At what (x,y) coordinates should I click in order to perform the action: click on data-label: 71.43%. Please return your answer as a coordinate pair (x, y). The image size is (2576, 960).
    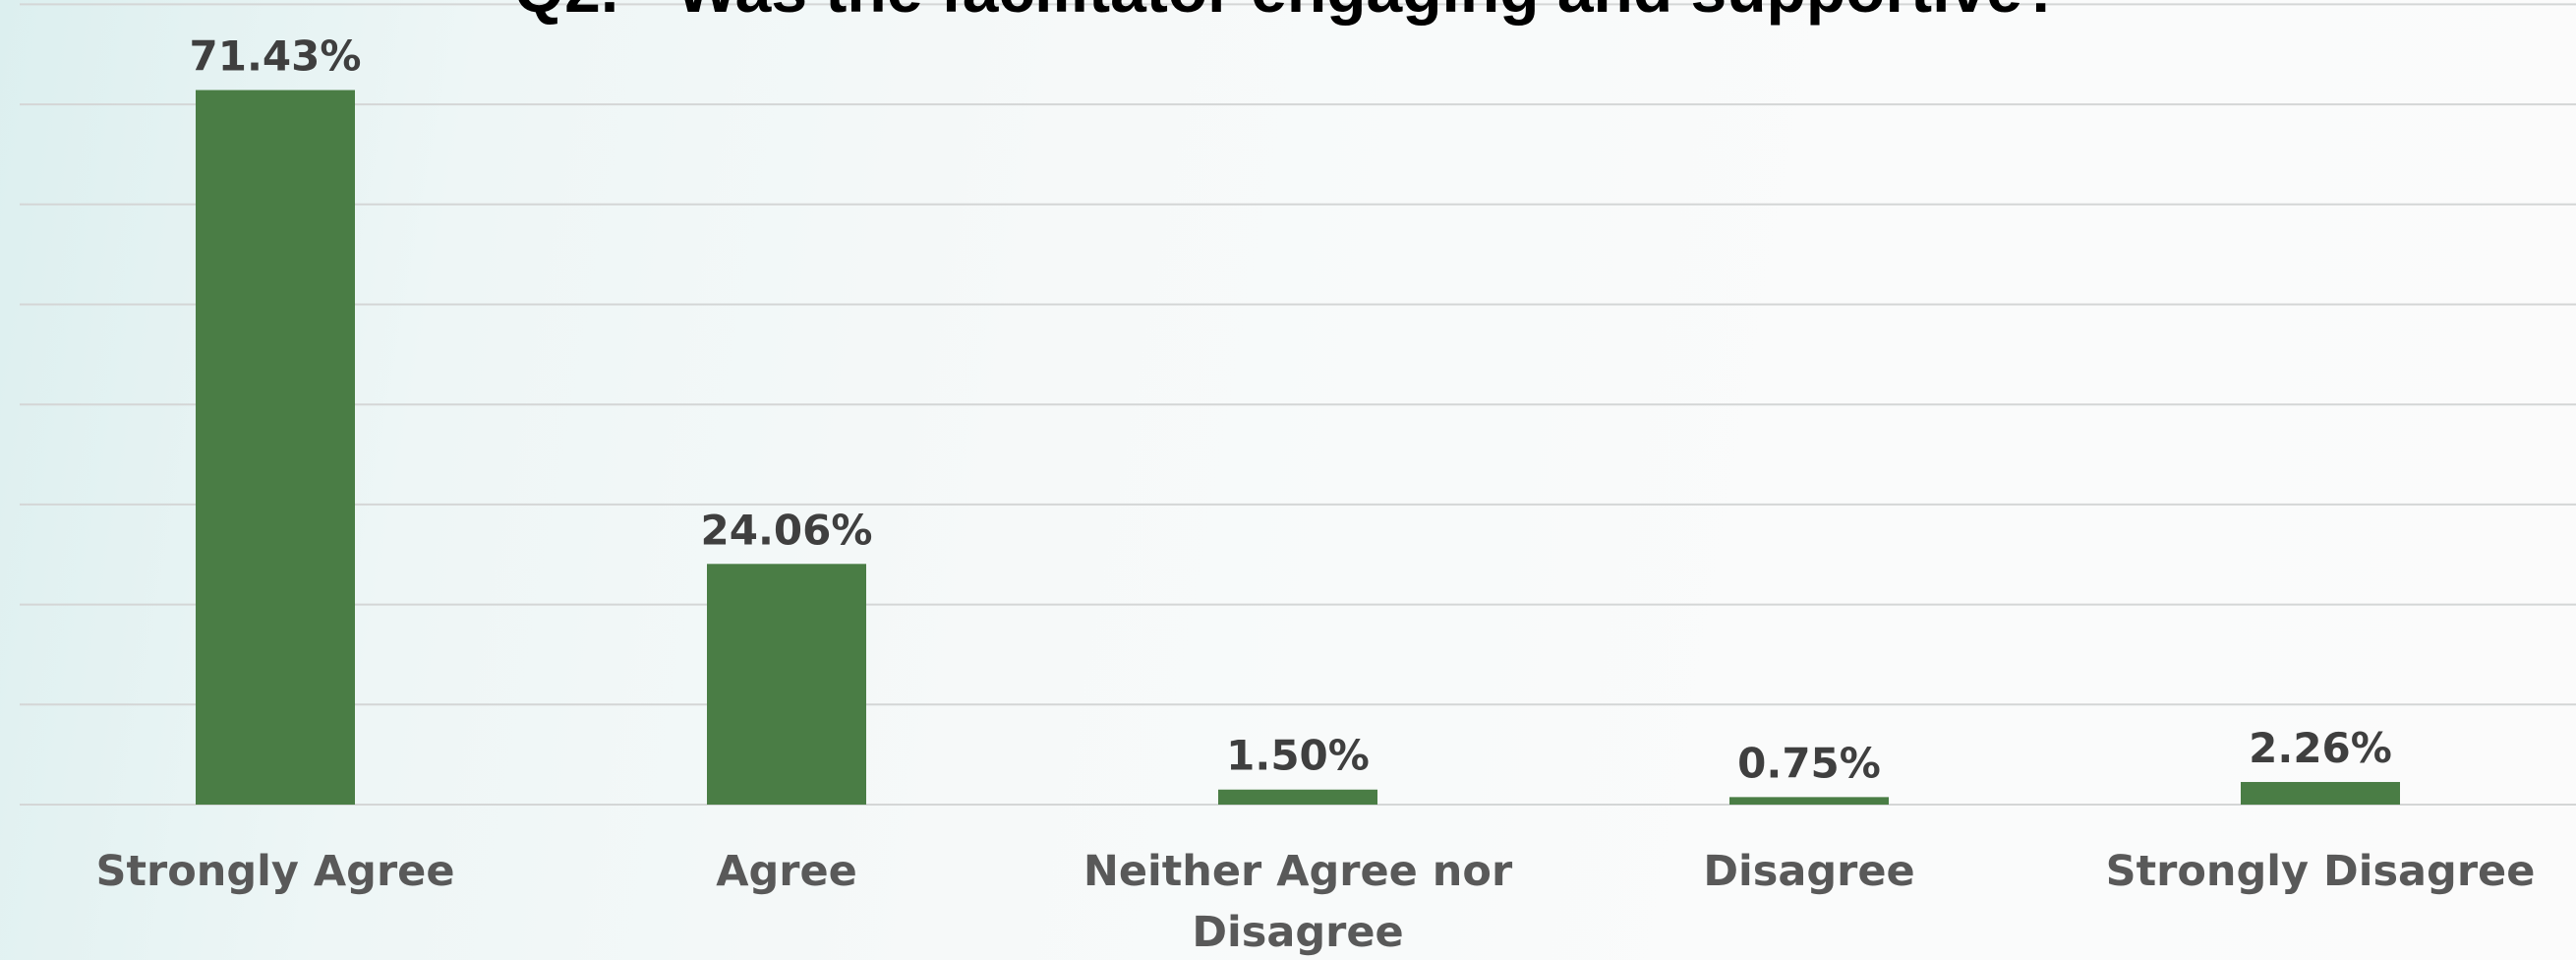
    Looking at the image, I should click on (276, 56).